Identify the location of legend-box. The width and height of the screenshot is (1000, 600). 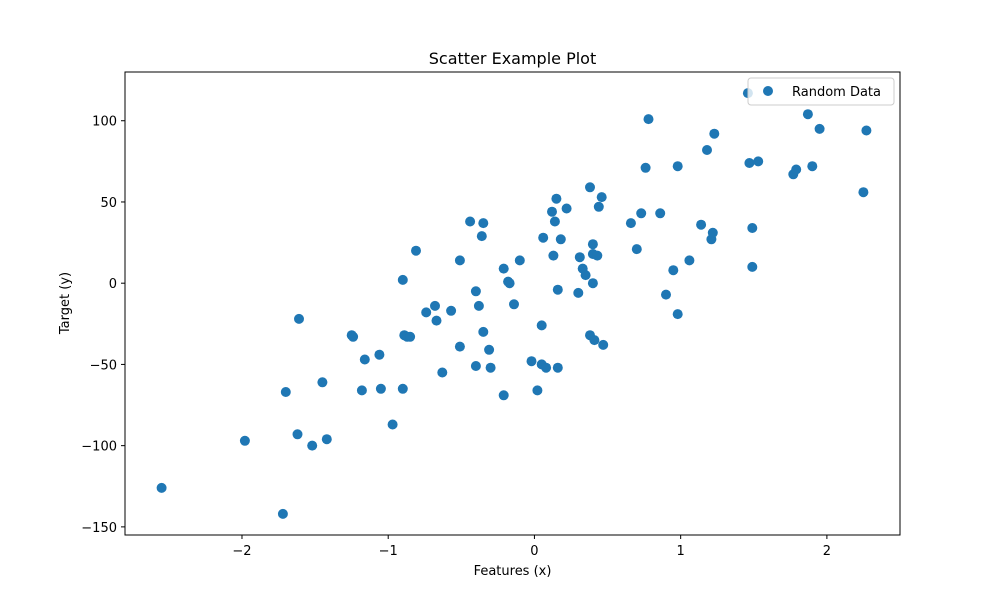
(821, 91).